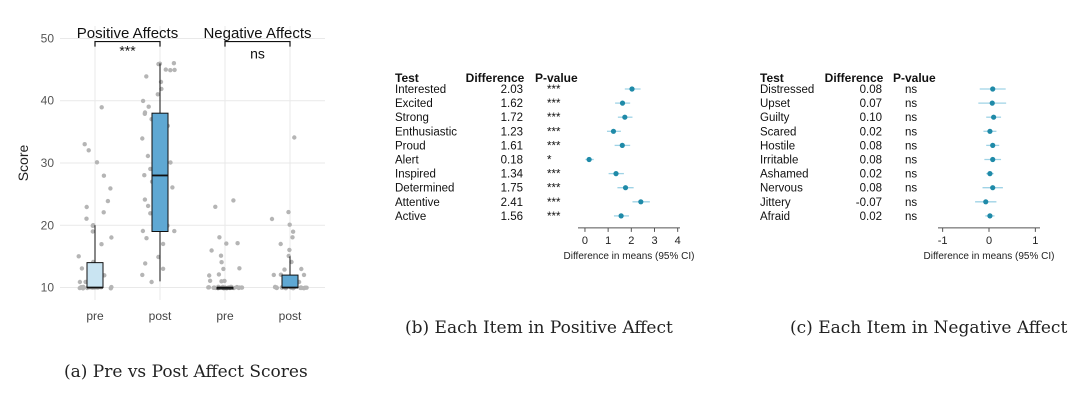  I want to click on row-difference: 2.03, so click(512, 90).